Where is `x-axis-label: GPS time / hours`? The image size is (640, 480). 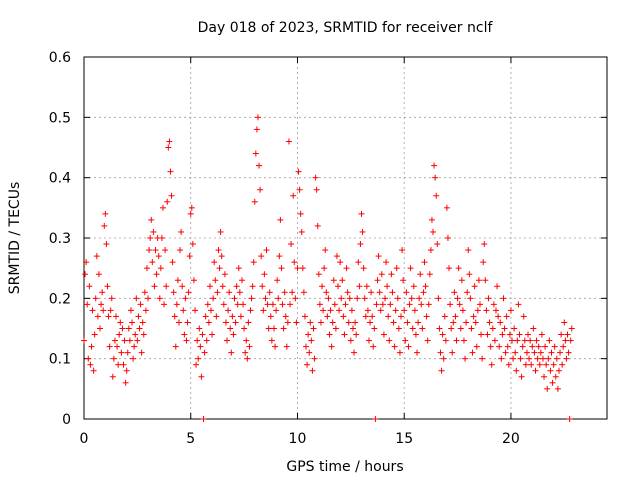
x-axis-label: GPS time / hours is located at coordinates (344, 467).